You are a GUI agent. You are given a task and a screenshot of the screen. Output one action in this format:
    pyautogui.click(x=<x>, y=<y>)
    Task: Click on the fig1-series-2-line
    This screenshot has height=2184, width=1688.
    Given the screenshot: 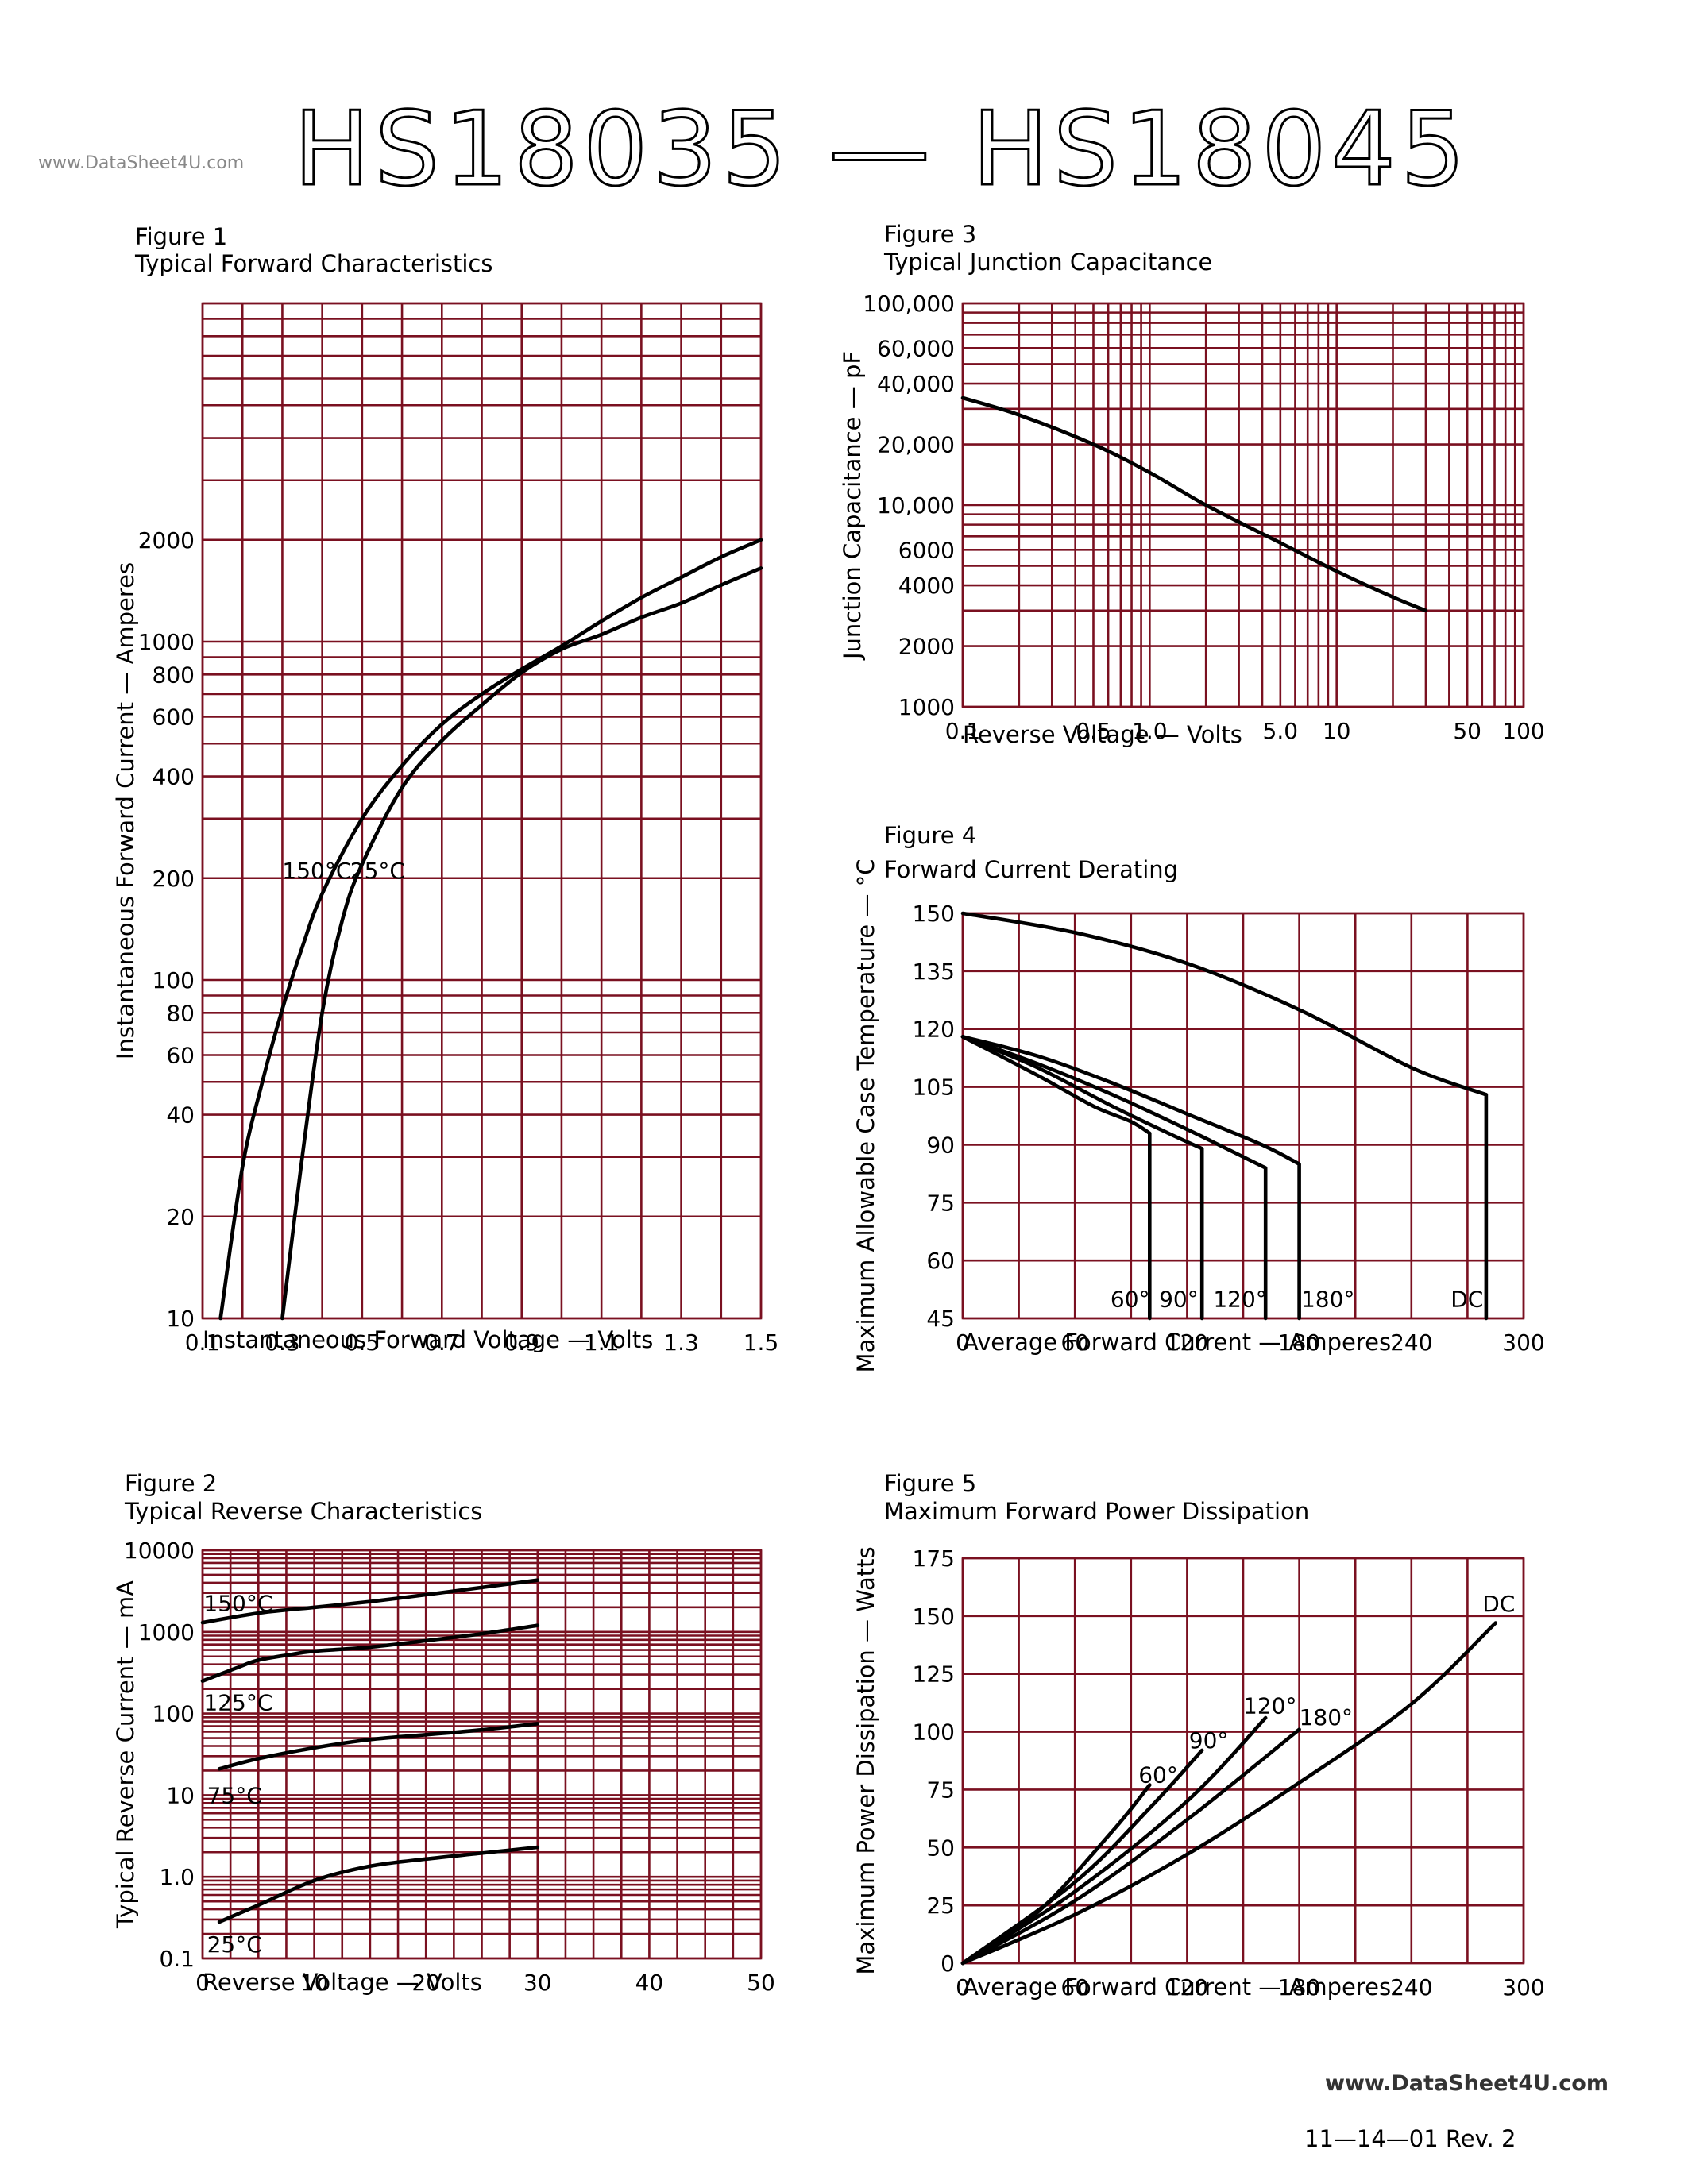 What is the action you would take?
    pyautogui.click(x=521, y=943)
    